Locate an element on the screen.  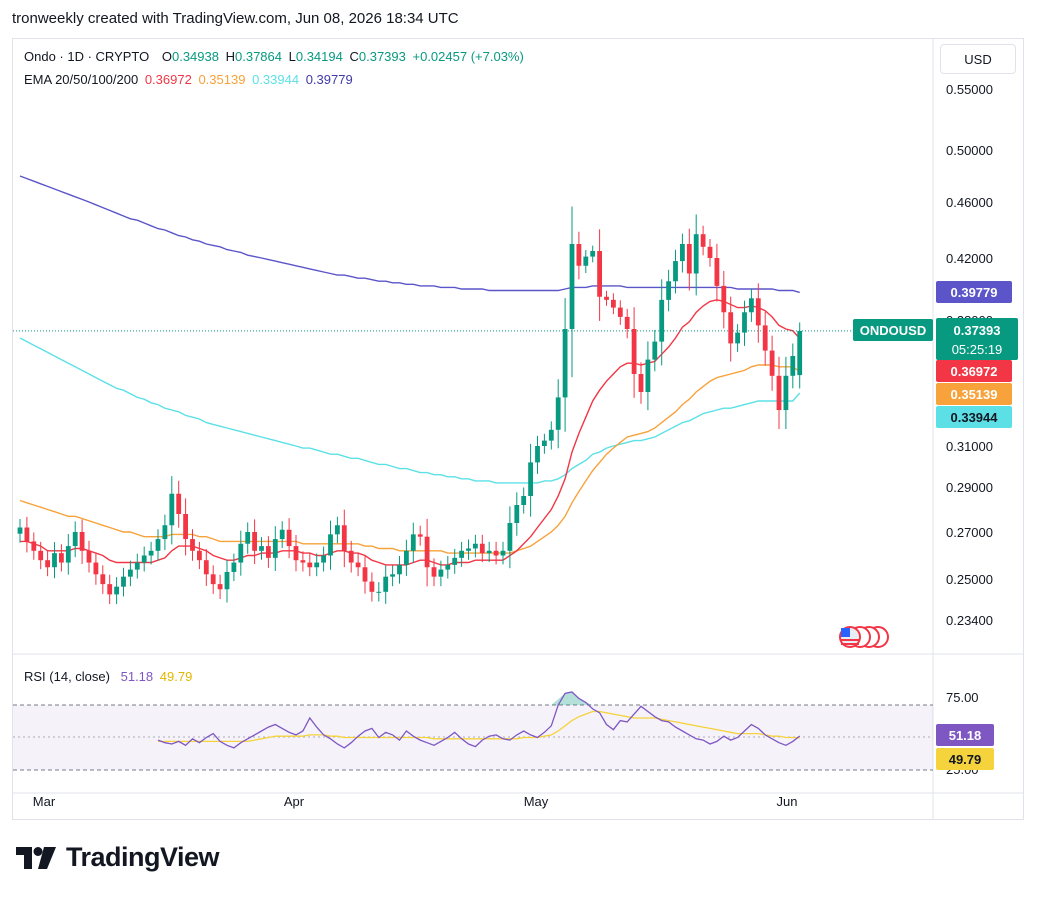
svg-text: 0.39779 is located at coordinates (974, 292).